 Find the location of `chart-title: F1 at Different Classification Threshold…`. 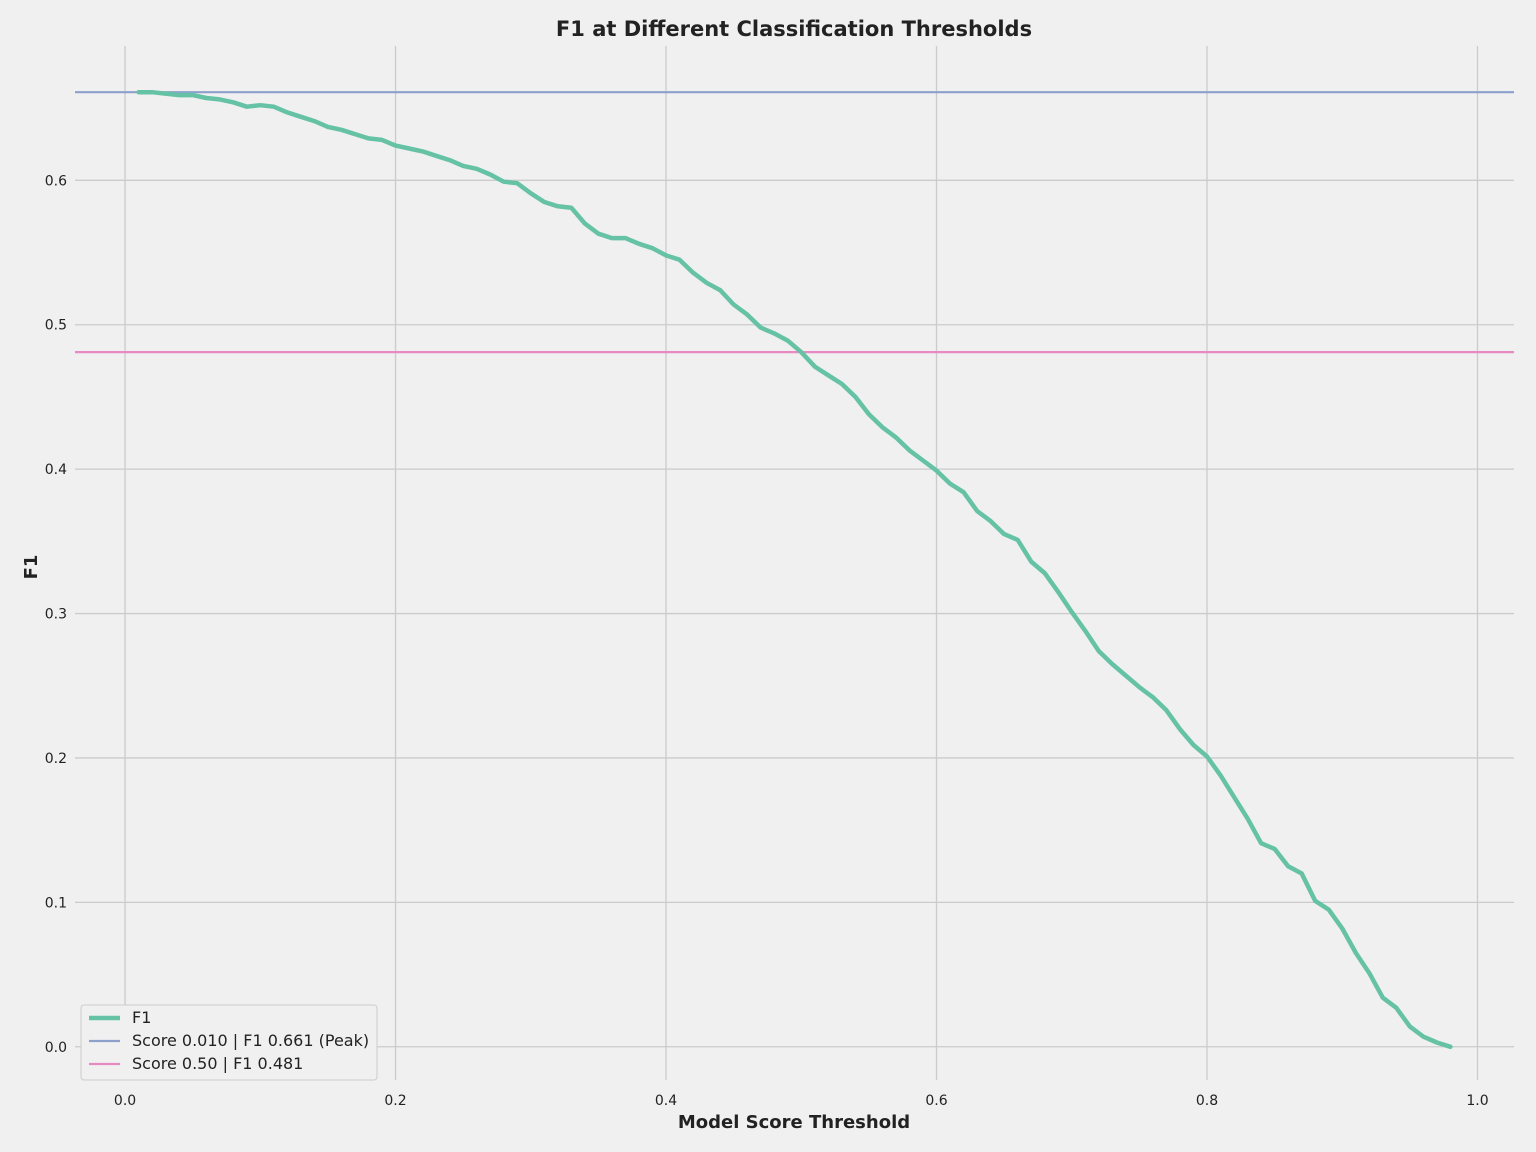

chart-title: F1 at Different Classification Threshold… is located at coordinates (794, 29).